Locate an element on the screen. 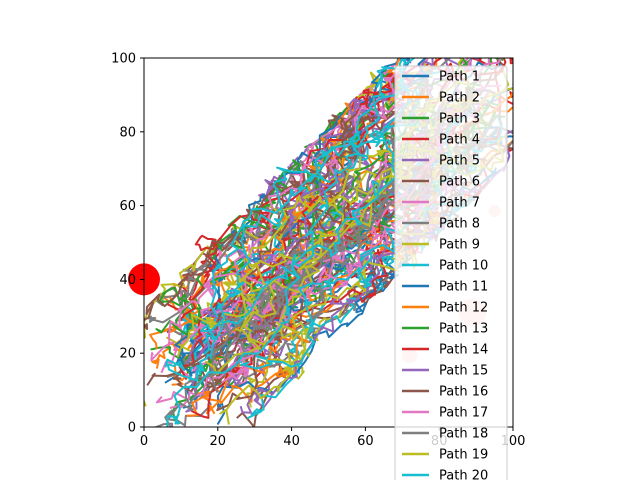  legend-label: Path 20 is located at coordinates (463, 474).